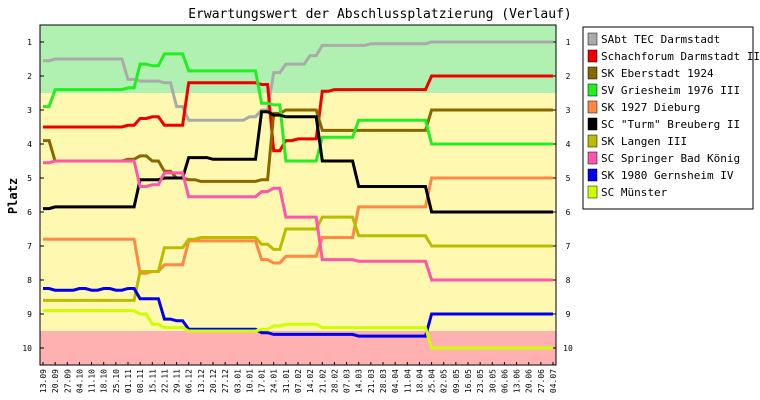 The width and height of the screenshot is (760, 400). Describe the element at coordinates (383, 381) in the screenshot. I see `x-tick-label-28: 28.03` at that location.